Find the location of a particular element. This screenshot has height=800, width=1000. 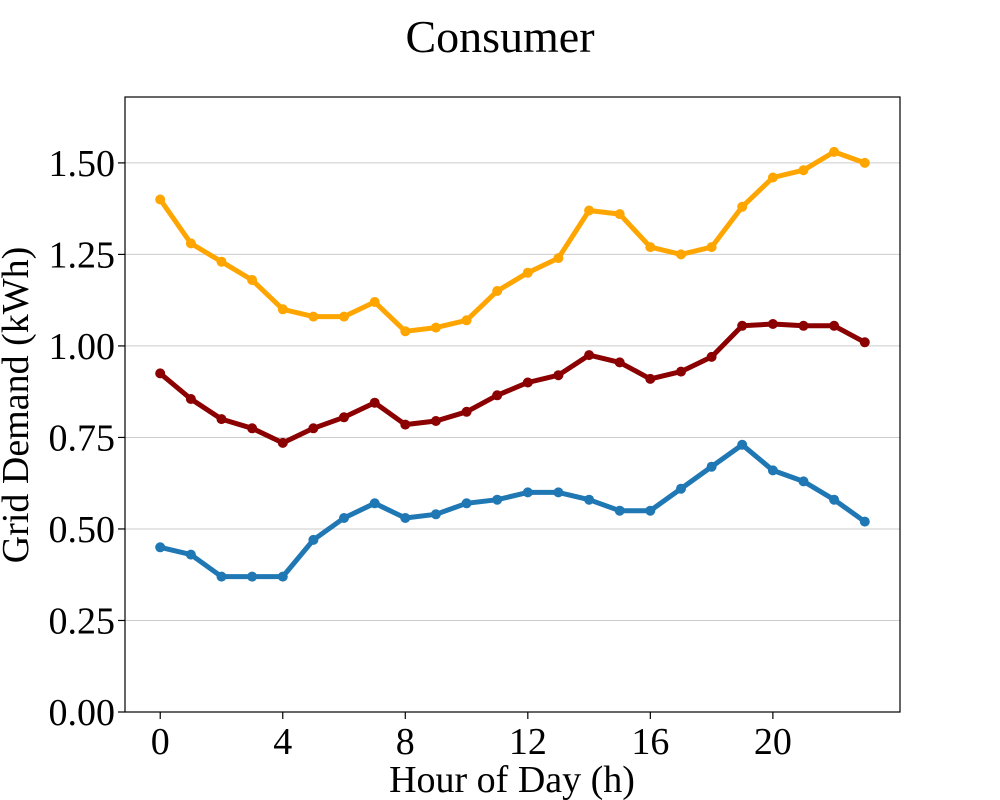

y-tick-label: 1.25 is located at coordinates (82, 255).